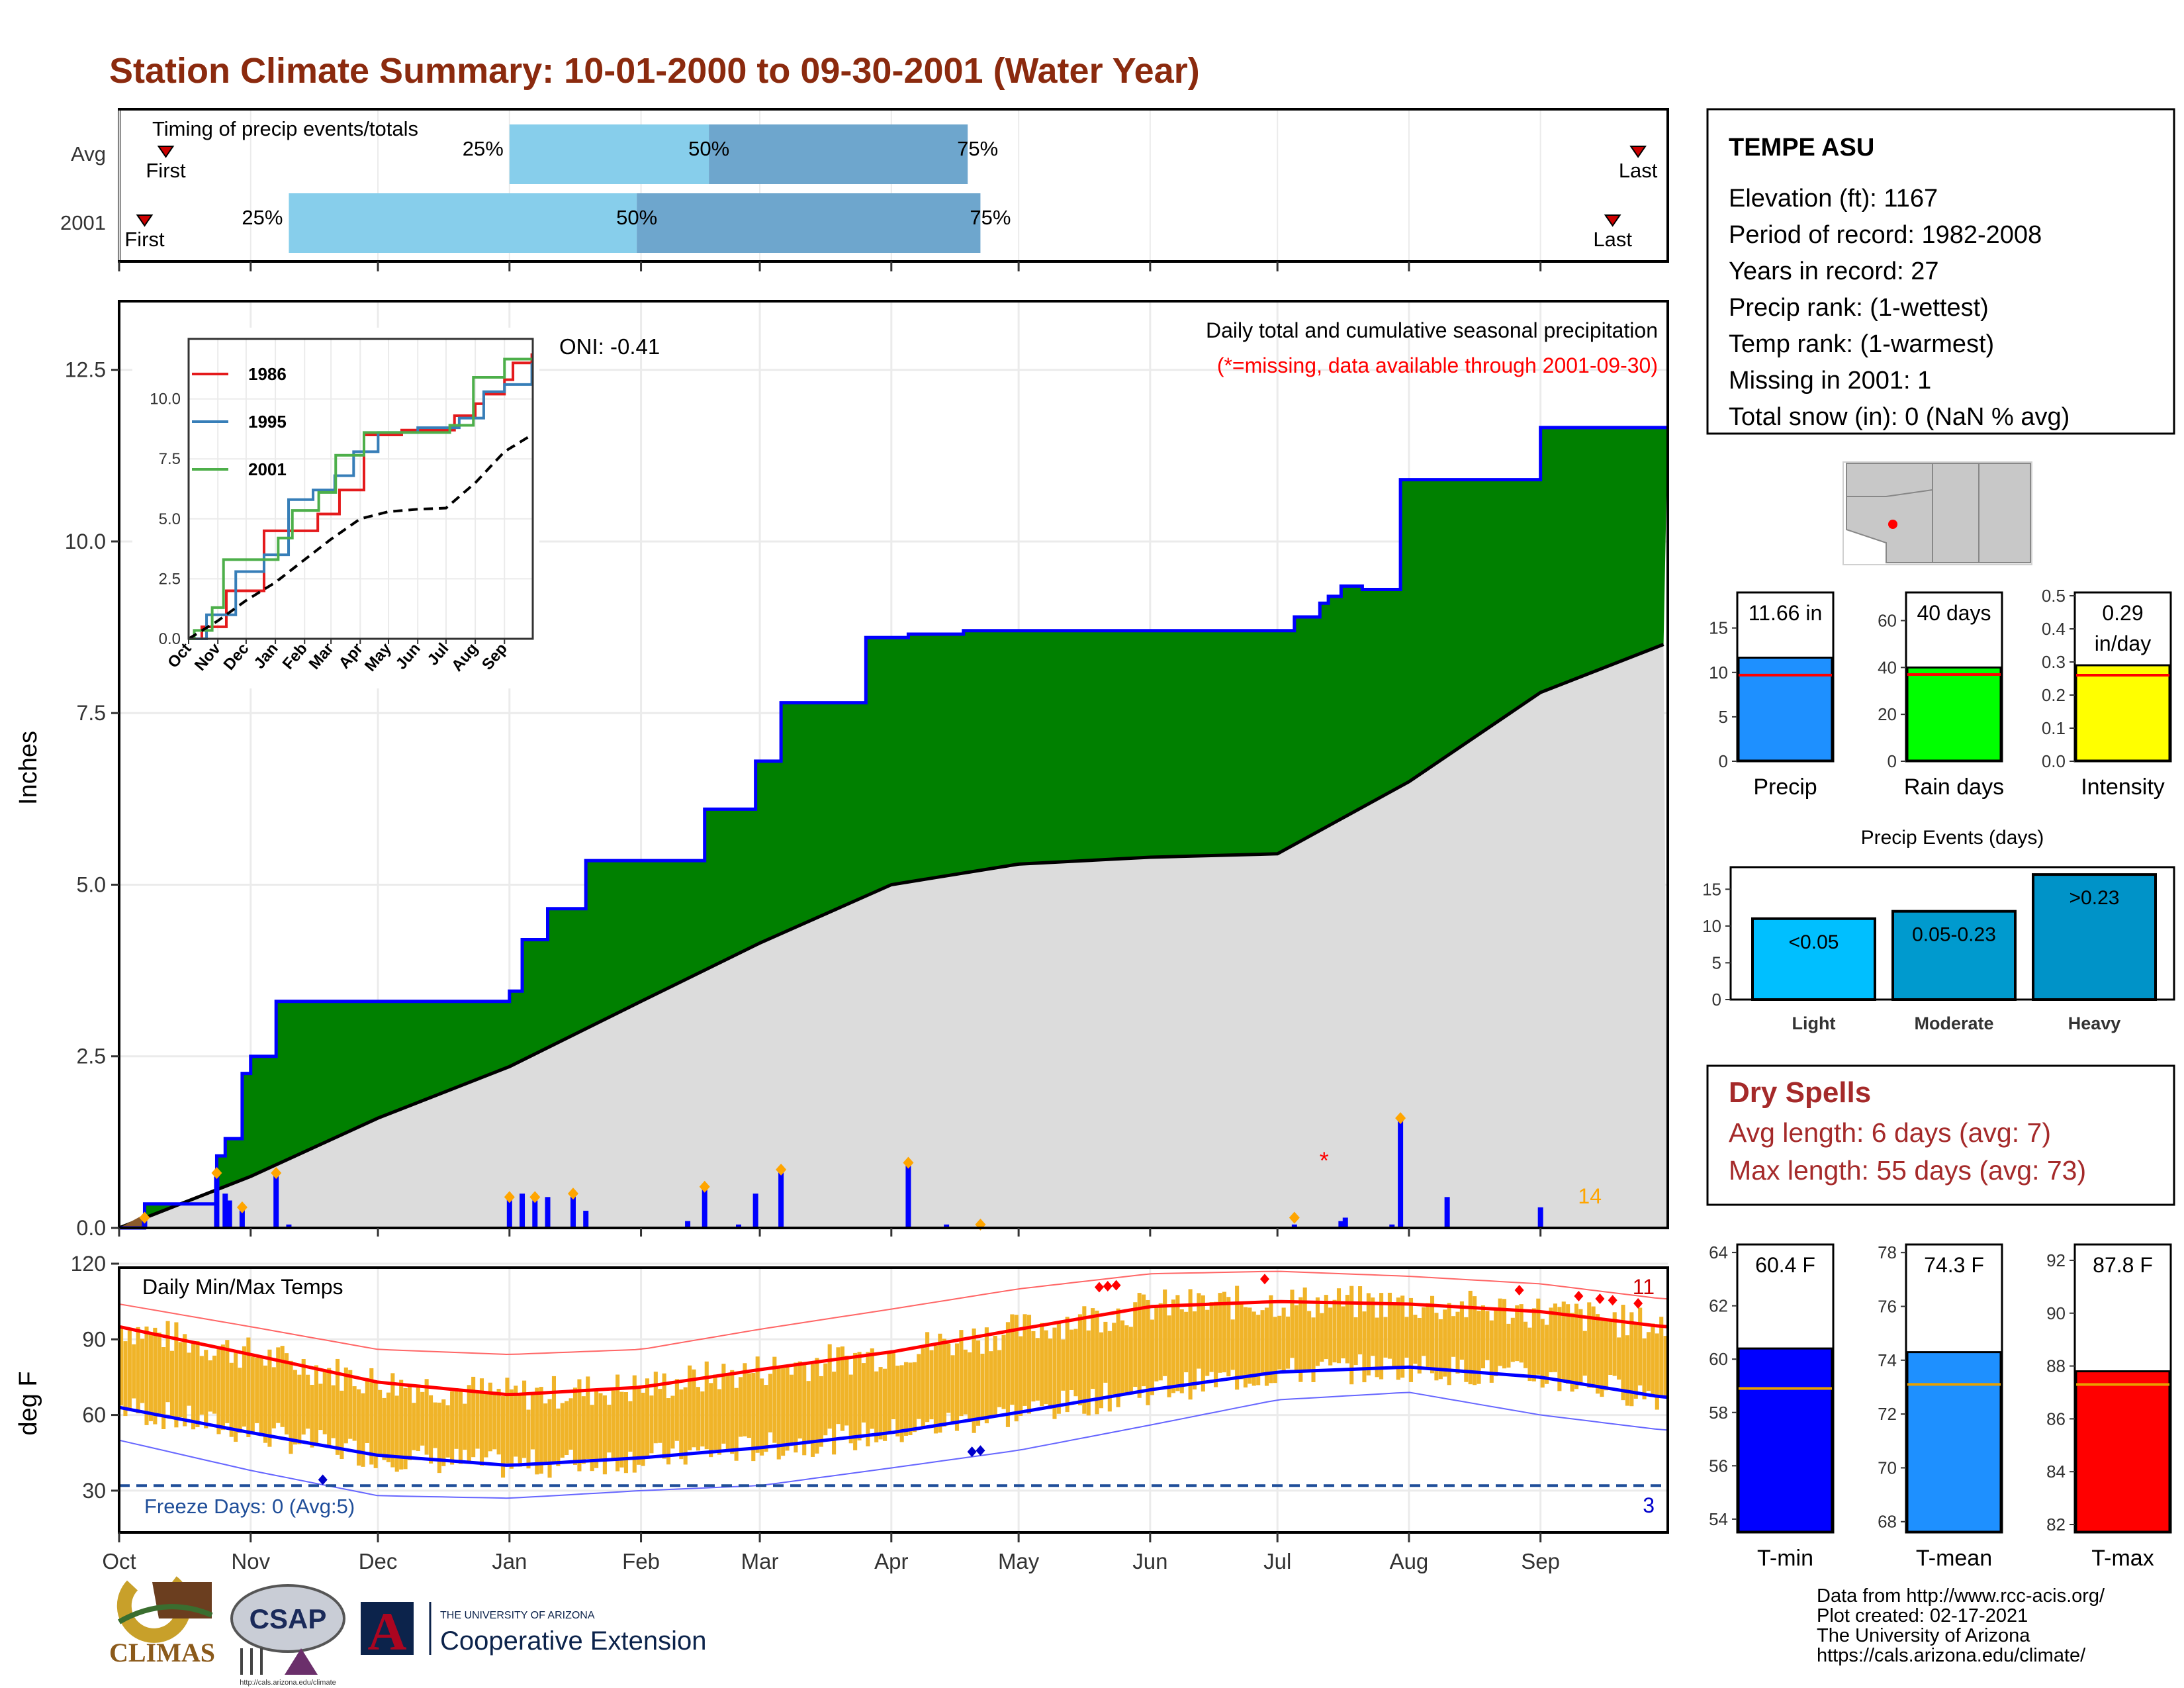  What do you see at coordinates (1888, 714) in the screenshot?
I see `summary-ytick-label: 20` at bounding box center [1888, 714].